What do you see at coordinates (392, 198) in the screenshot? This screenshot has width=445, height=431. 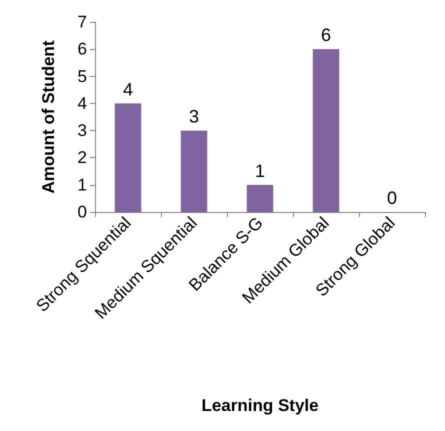 I see `data-label: 0` at bounding box center [392, 198].